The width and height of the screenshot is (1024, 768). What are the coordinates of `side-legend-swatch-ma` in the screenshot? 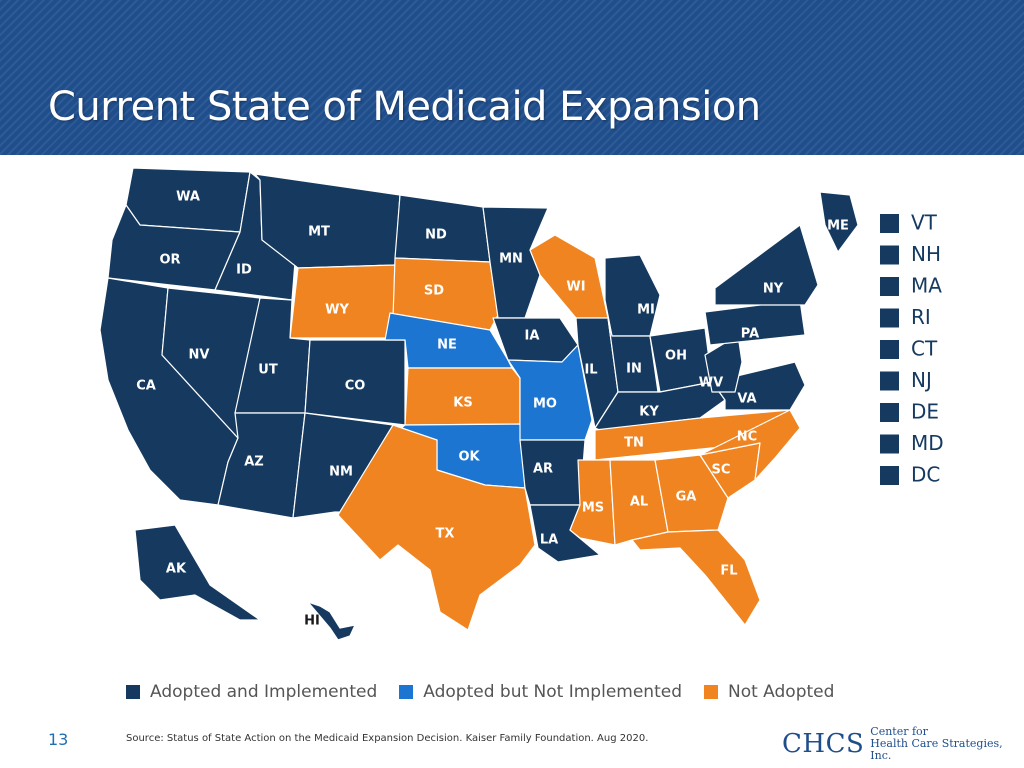 It's located at (889, 286).